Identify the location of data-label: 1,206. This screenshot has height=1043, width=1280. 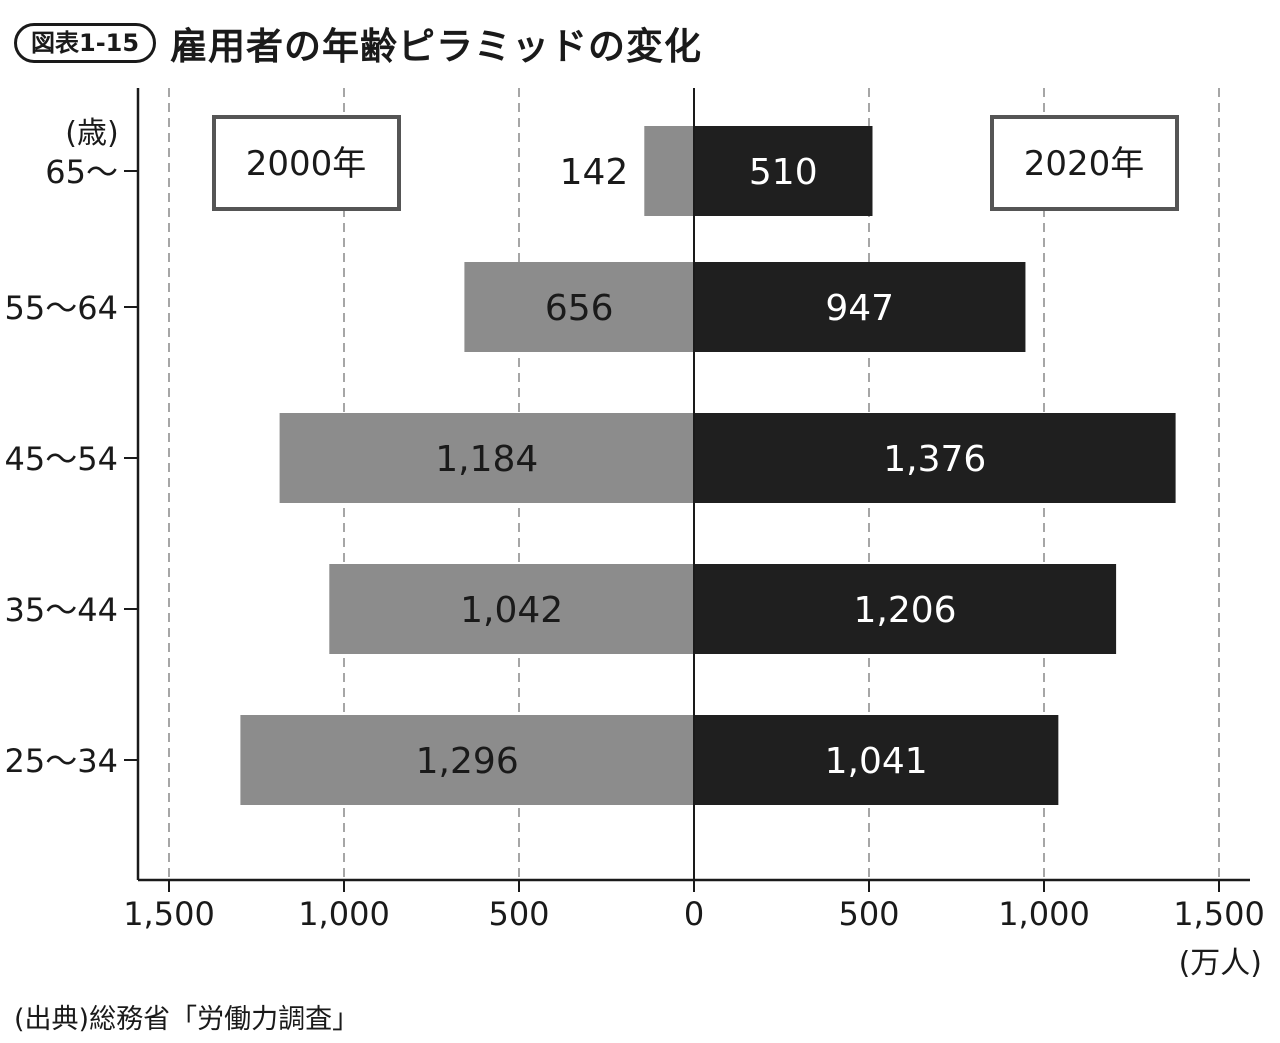
(905, 610).